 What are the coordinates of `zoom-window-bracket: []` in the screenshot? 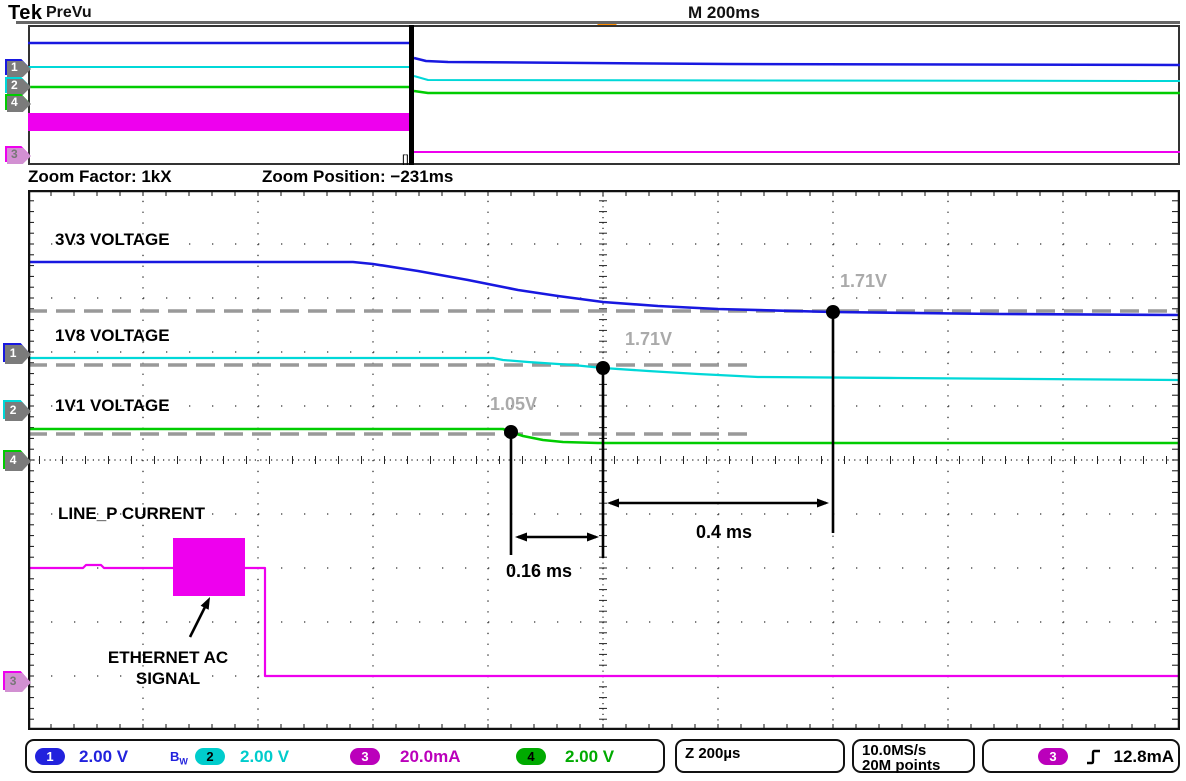 It's located at (405, 158).